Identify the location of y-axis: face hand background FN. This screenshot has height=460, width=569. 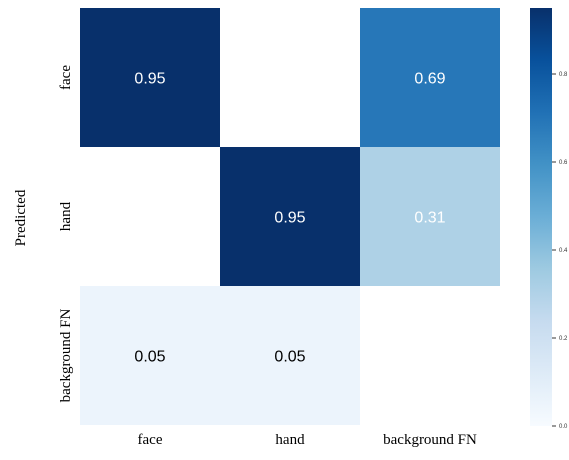
(66, 234).